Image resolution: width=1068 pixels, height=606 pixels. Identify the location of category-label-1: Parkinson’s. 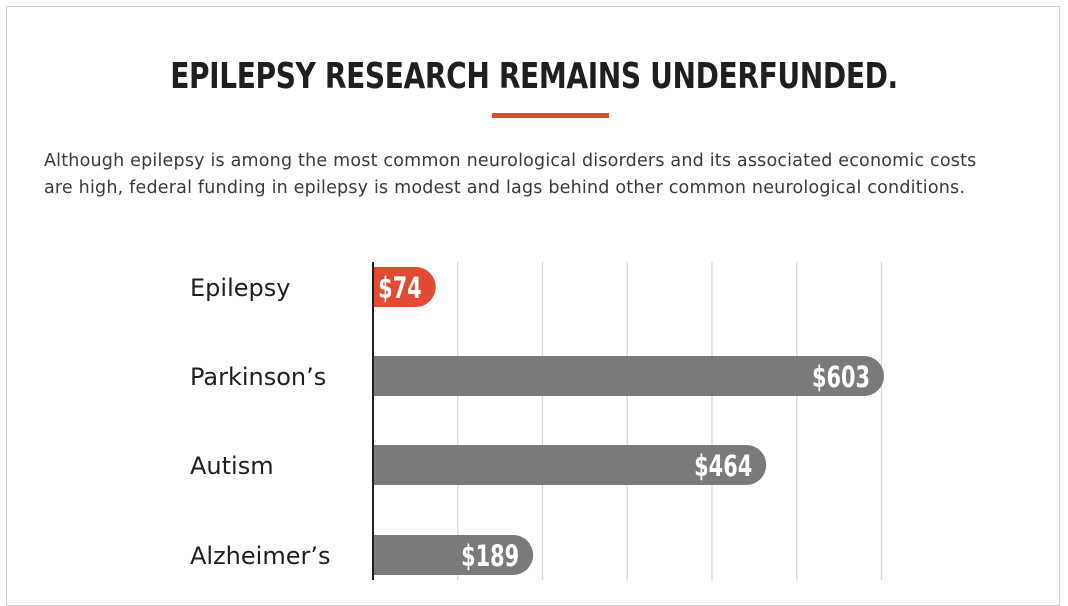
(258, 377).